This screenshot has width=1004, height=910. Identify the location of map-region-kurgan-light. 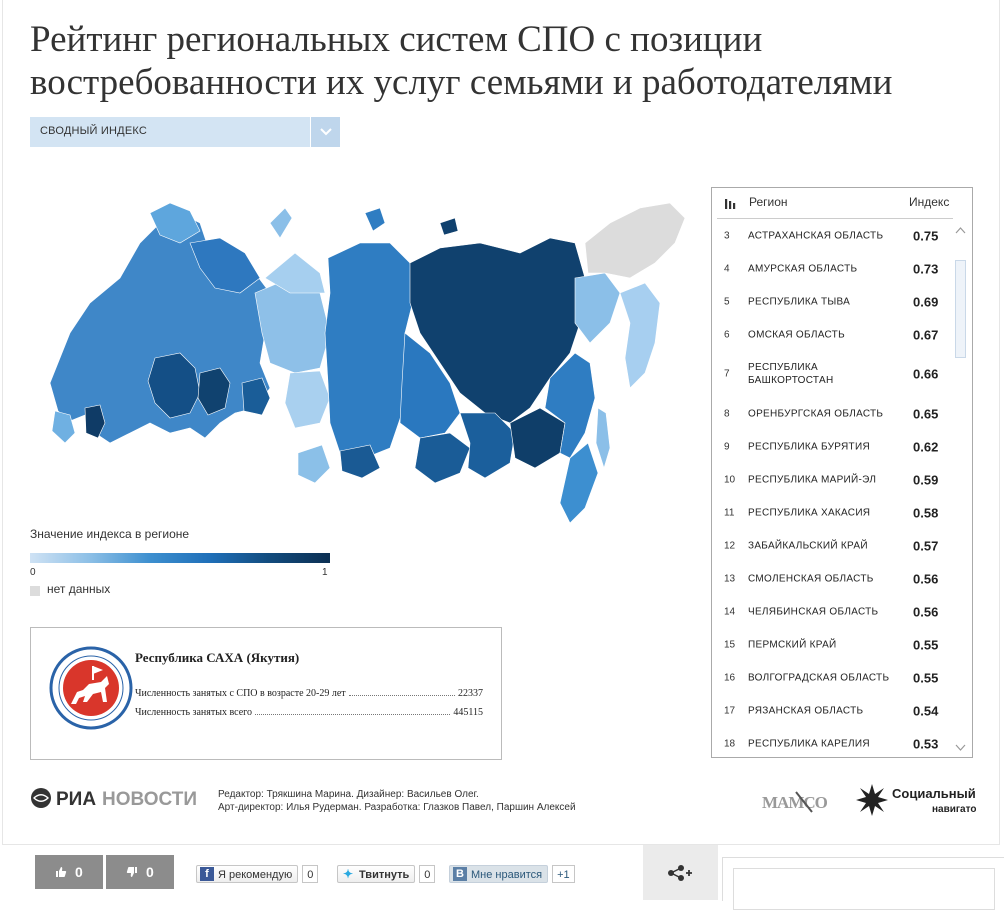
(307, 399).